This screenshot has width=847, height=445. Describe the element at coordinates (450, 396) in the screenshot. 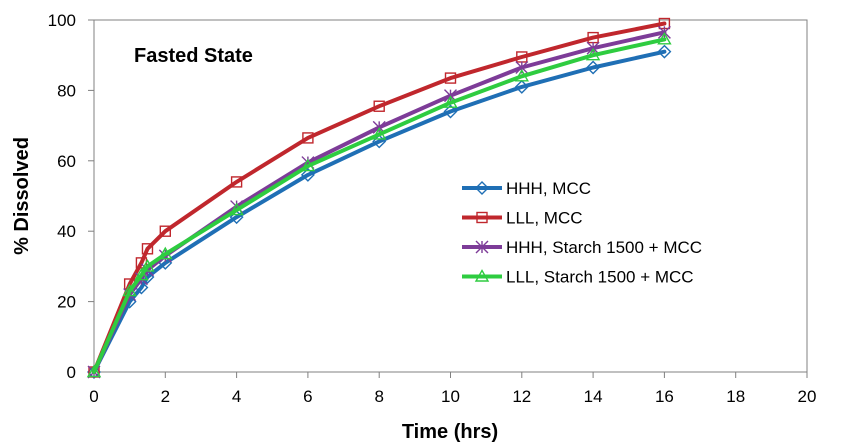

I see `x-tick-label: 10` at that location.